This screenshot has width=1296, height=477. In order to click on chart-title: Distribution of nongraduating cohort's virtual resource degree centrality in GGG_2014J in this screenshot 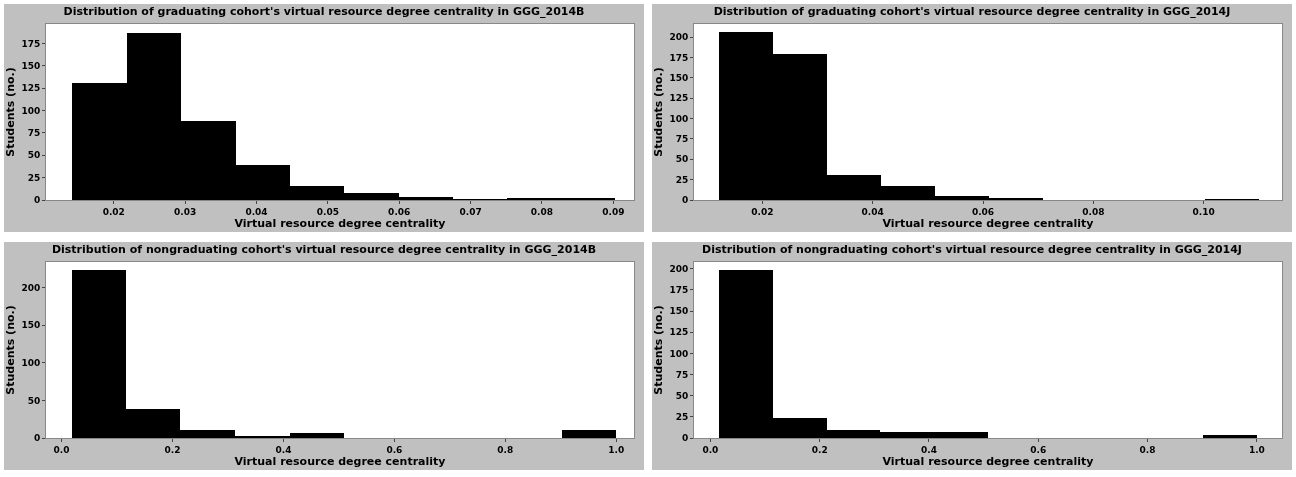, I will do `click(972, 250)`.